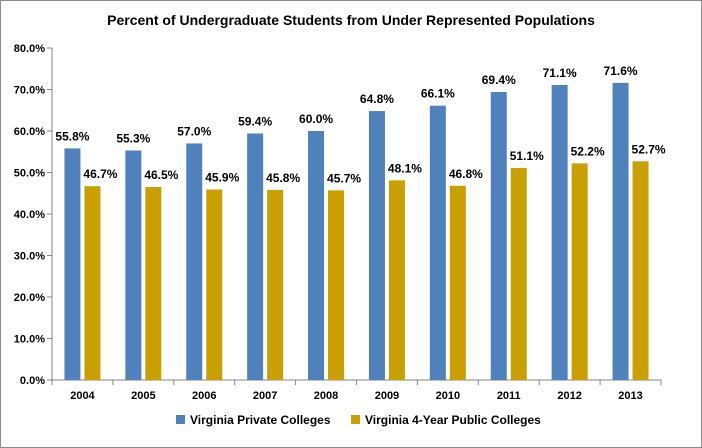 Image resolution: width=702 pixels, height=448 pixels. I want to click on x-tick-label: 2010, so click(448, 396).